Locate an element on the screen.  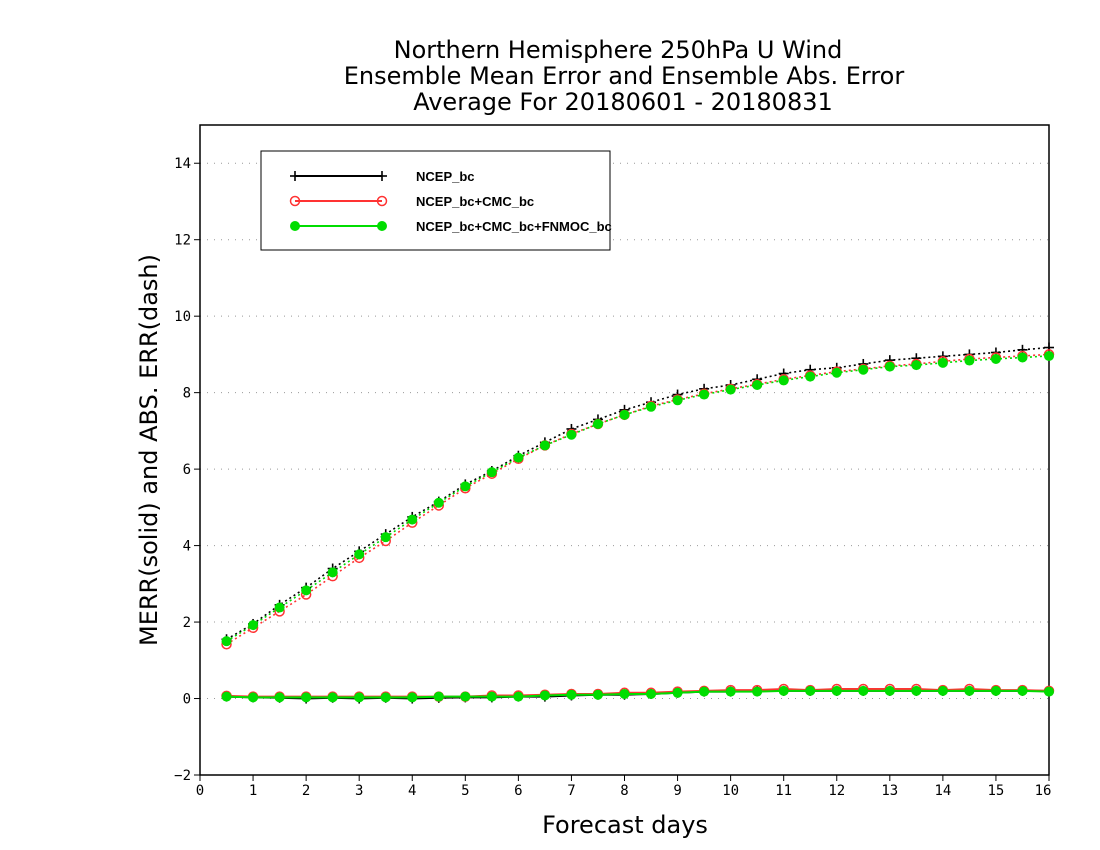
y-tick-label: 4 is located at coordinates (187, 547).